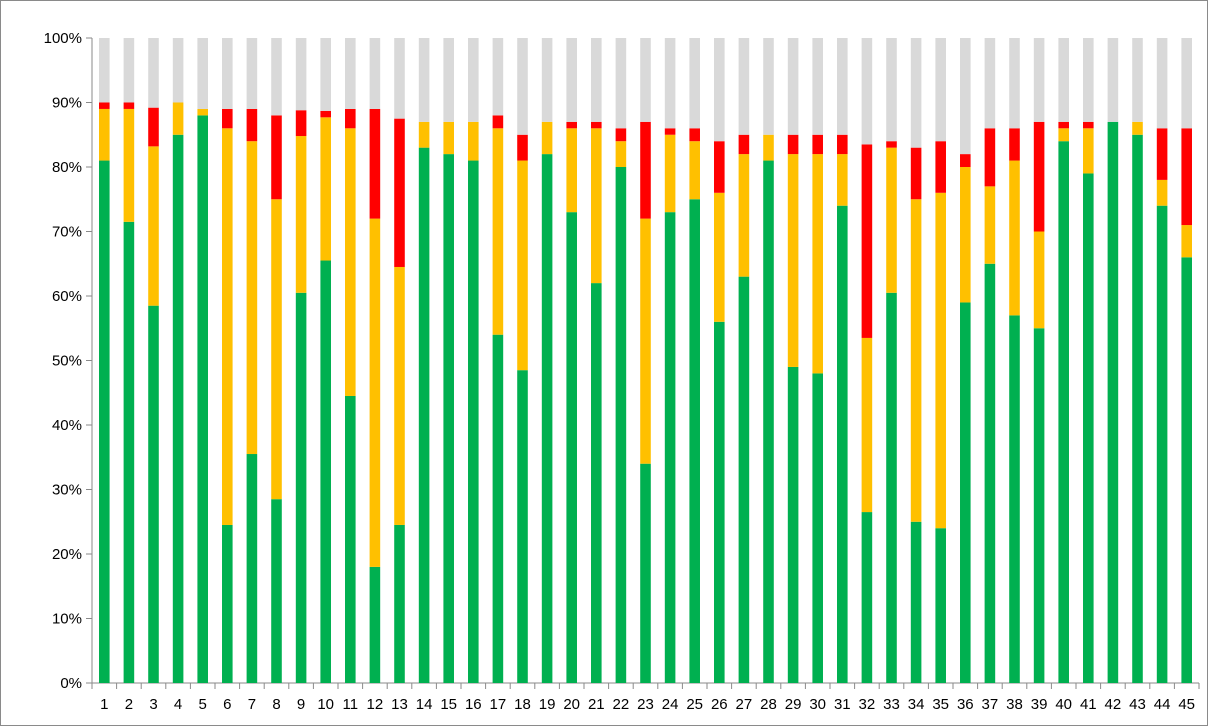  What do you see at coordinates (1014, 704) in the screenshot?
I see `x-tick-label: 38` at bounding box center [1014, 704].